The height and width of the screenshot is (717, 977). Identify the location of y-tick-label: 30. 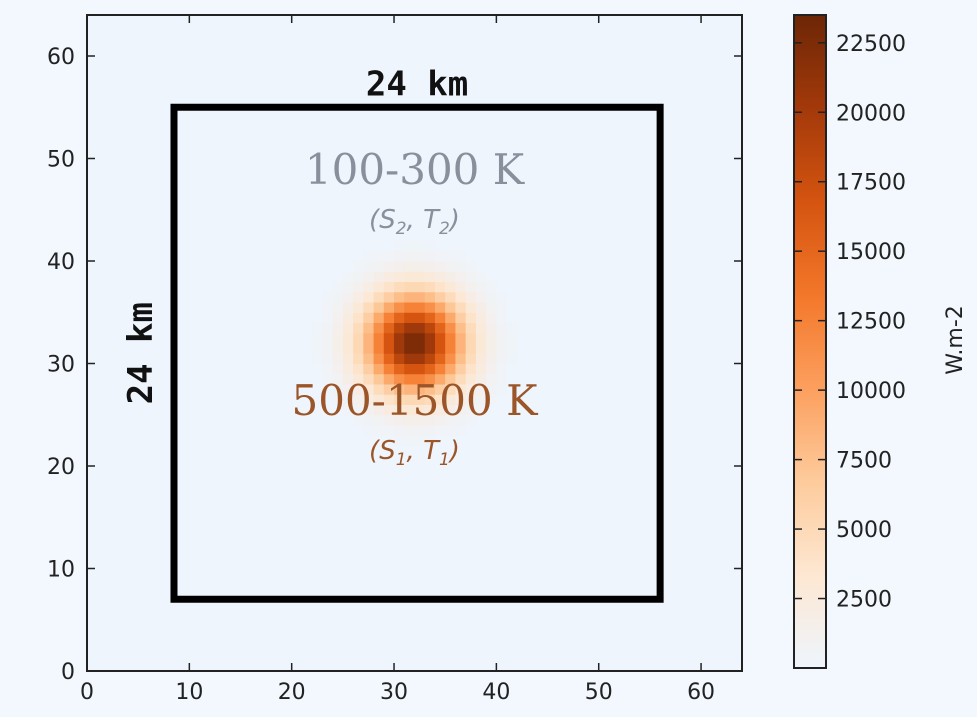
(61, 365).